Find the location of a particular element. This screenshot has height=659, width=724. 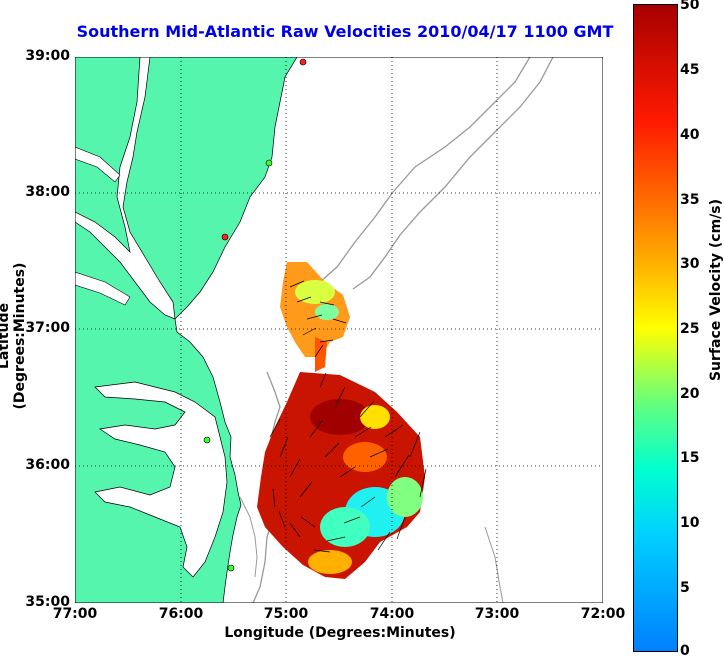

colorbar-tick: 10 is located at coordinates (690, 523).